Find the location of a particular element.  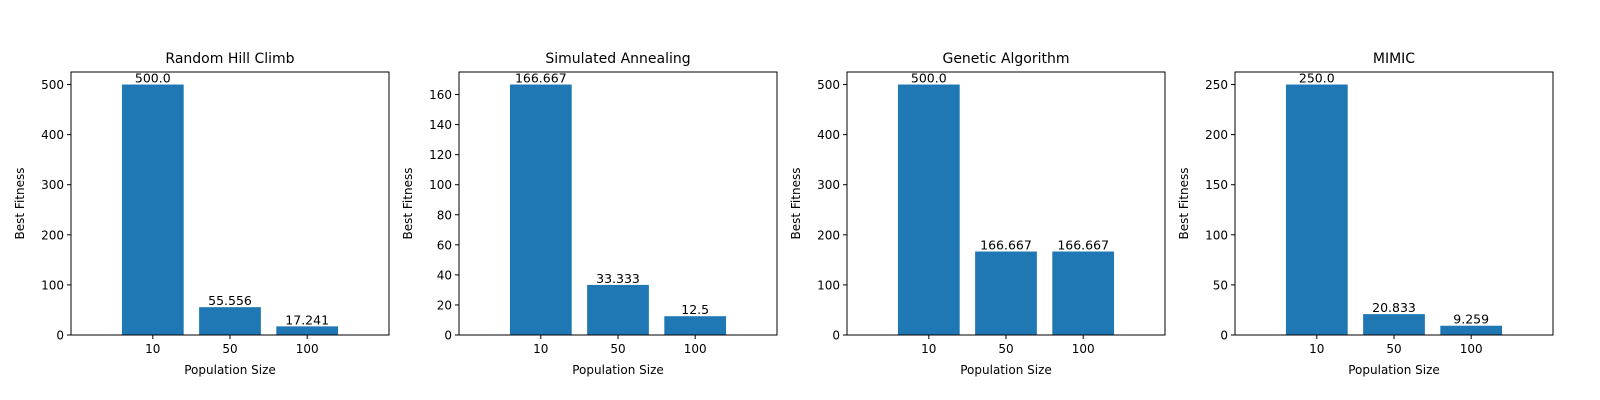

chart-title: Simulated Annealing is located at coordinates (617, 59).